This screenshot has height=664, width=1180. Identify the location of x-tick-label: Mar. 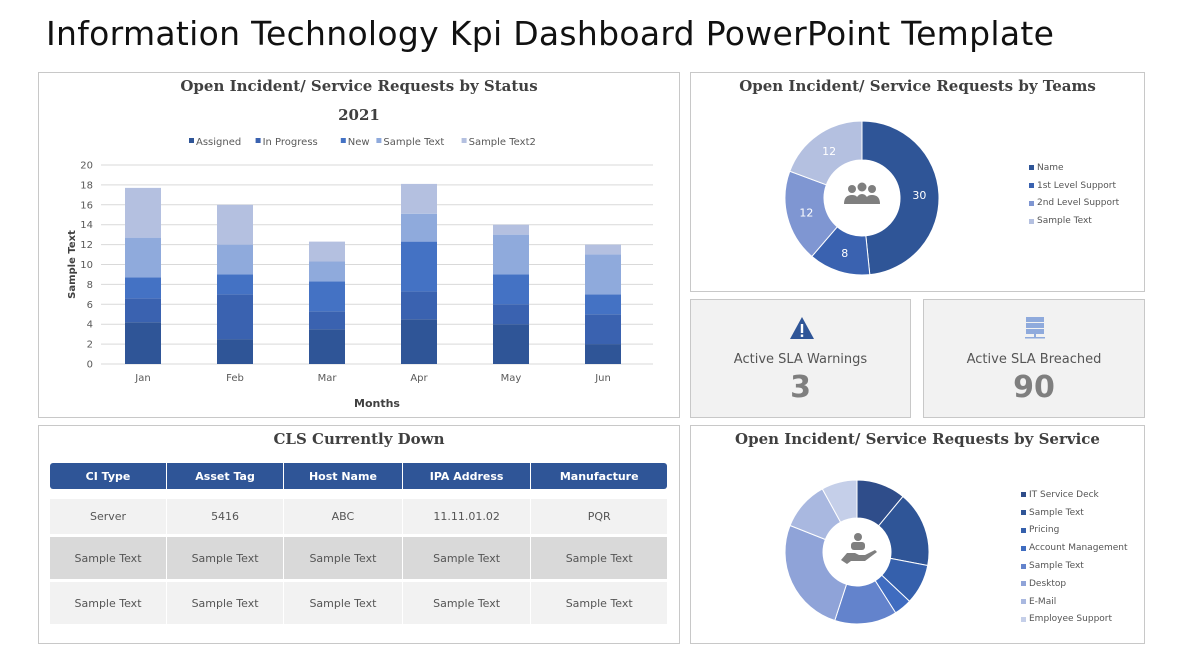
(328, 378).